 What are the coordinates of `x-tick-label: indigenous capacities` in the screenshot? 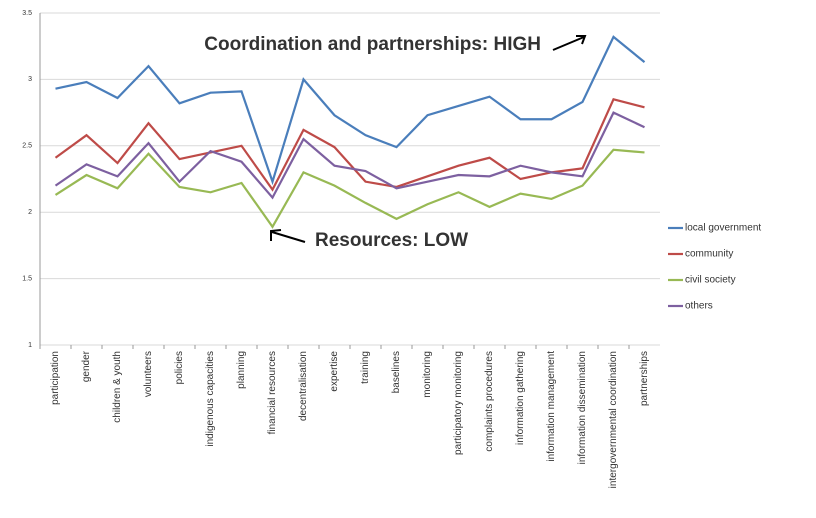 It's located at (210, 399).